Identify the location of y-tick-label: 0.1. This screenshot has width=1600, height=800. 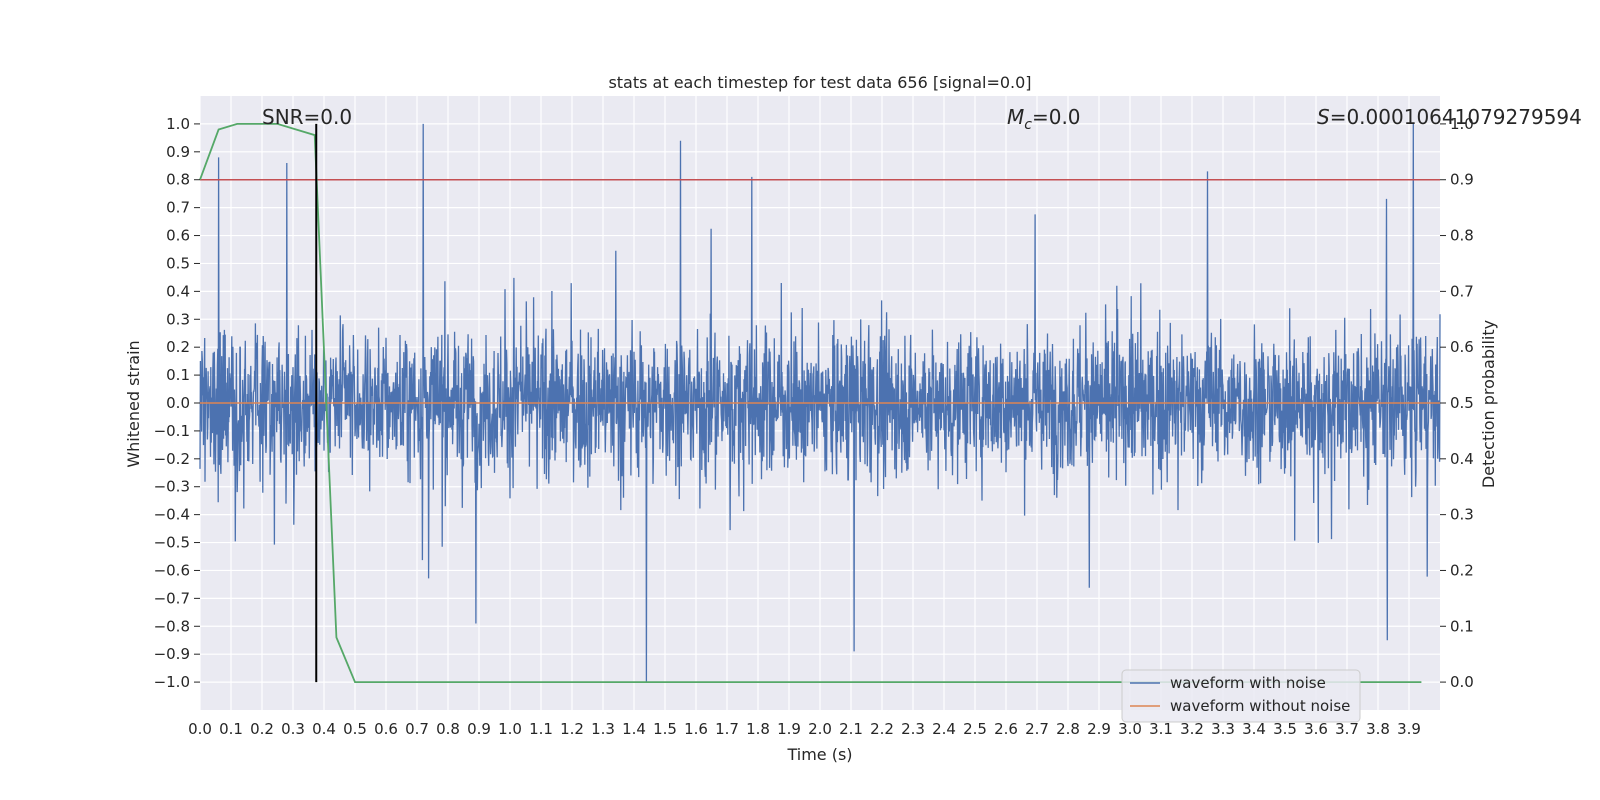
(178, 375).